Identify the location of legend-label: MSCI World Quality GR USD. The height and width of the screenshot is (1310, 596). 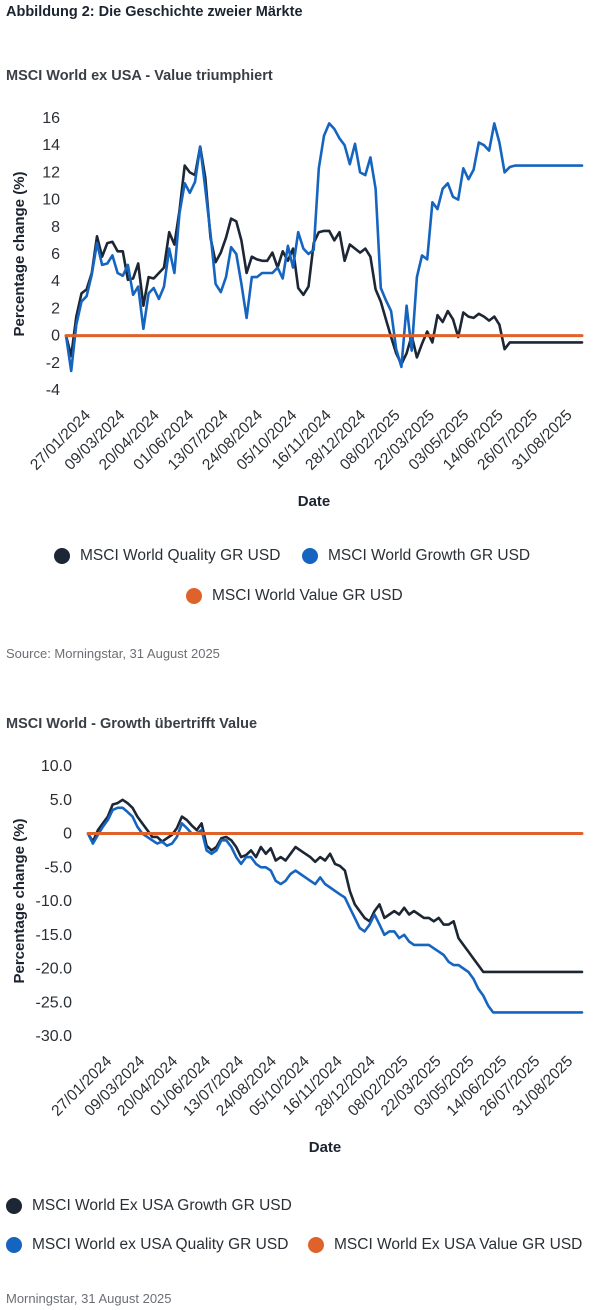
(180, 555).